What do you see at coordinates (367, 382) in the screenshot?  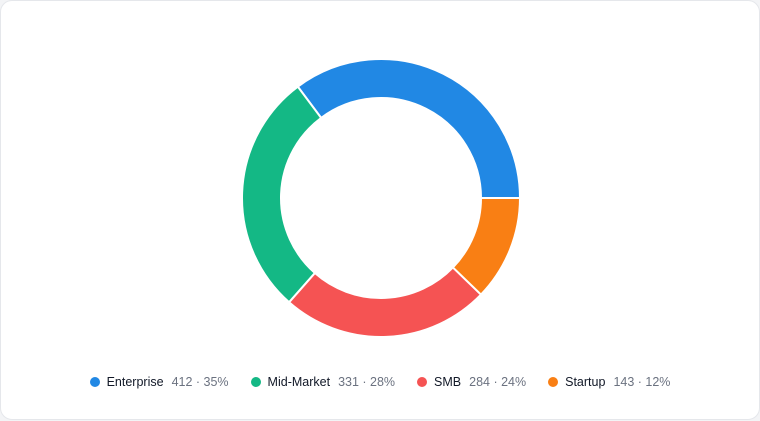 I see `legend-value: 331 · 28%` at bounding box center [367, 382].